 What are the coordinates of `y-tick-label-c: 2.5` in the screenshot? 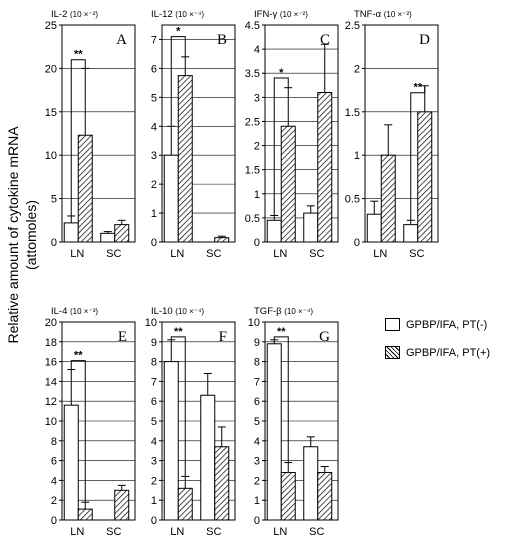 It's located at (252, 122).